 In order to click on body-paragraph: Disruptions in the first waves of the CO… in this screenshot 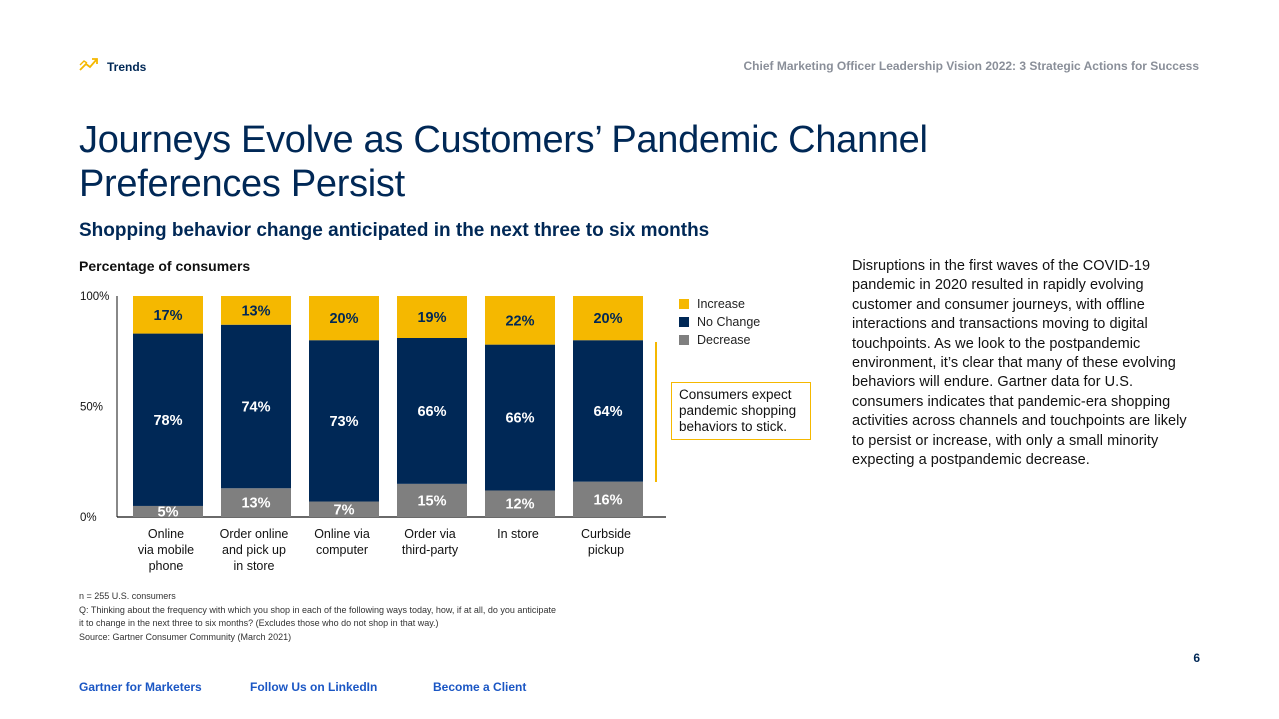, I will do `click(1019, 363)`.